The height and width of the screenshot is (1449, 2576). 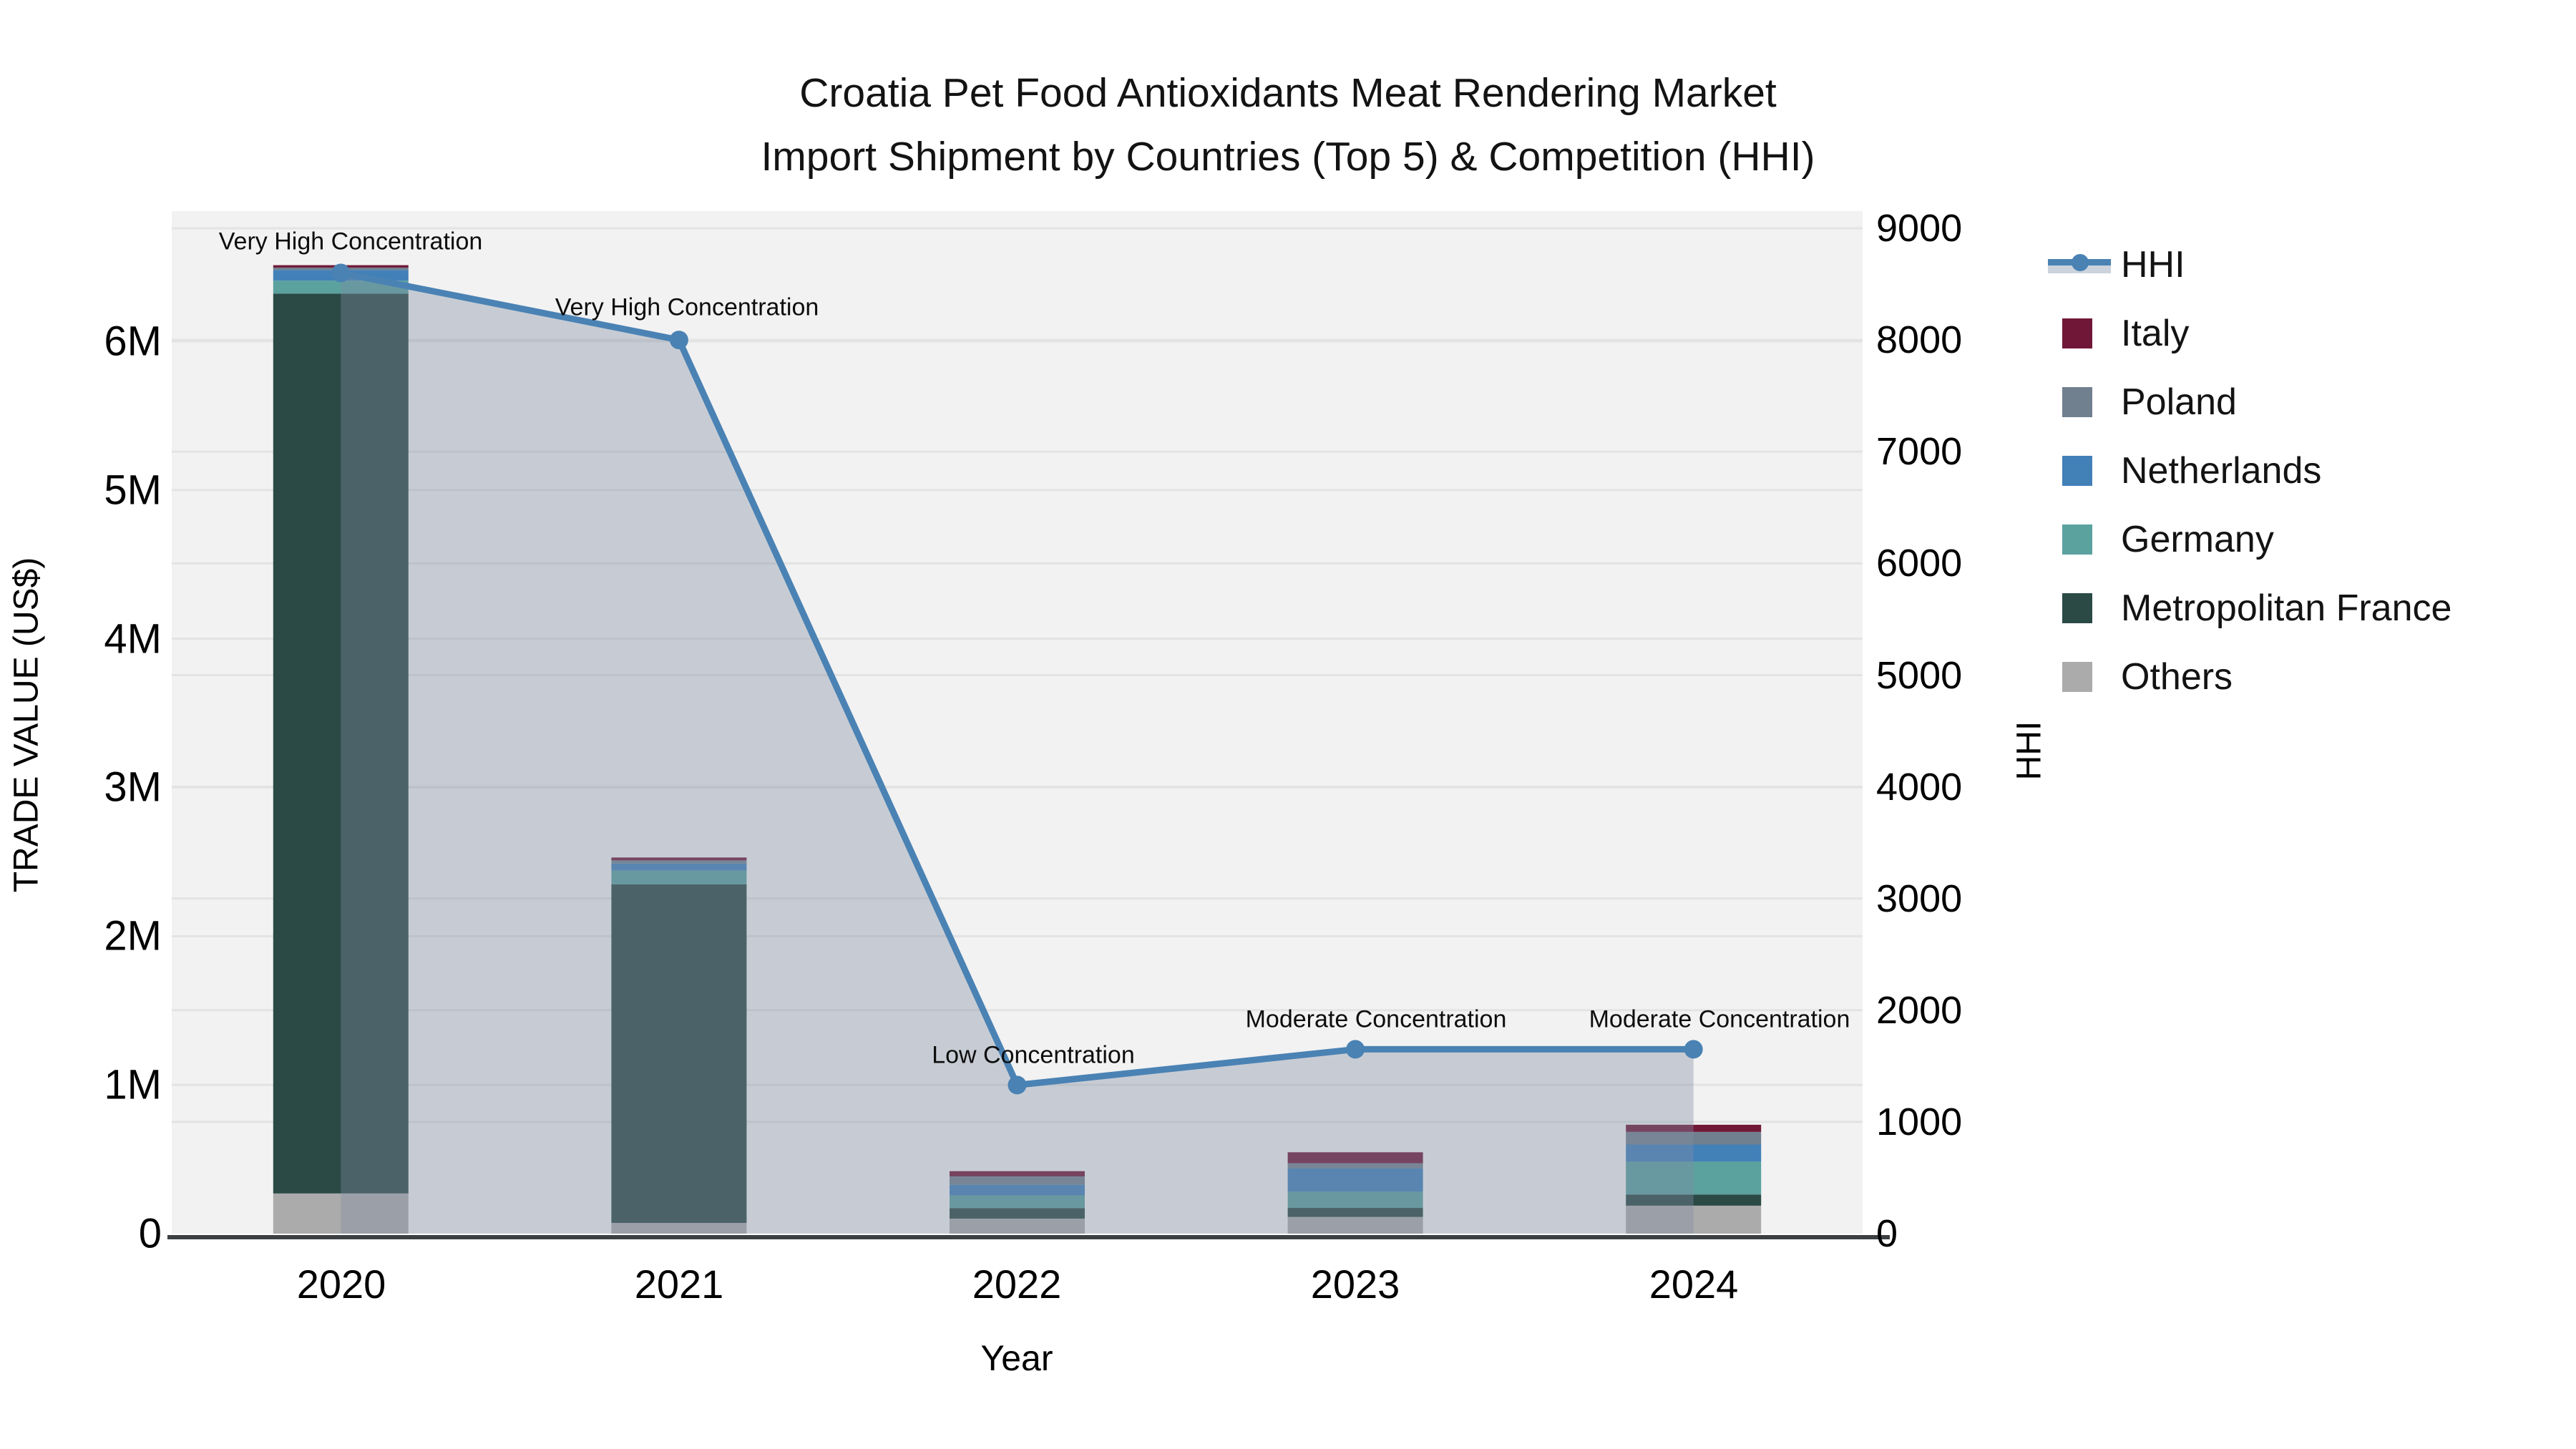 I want to click on bar-segment-metropolitan-france-2020, so click(x=341, y=743).